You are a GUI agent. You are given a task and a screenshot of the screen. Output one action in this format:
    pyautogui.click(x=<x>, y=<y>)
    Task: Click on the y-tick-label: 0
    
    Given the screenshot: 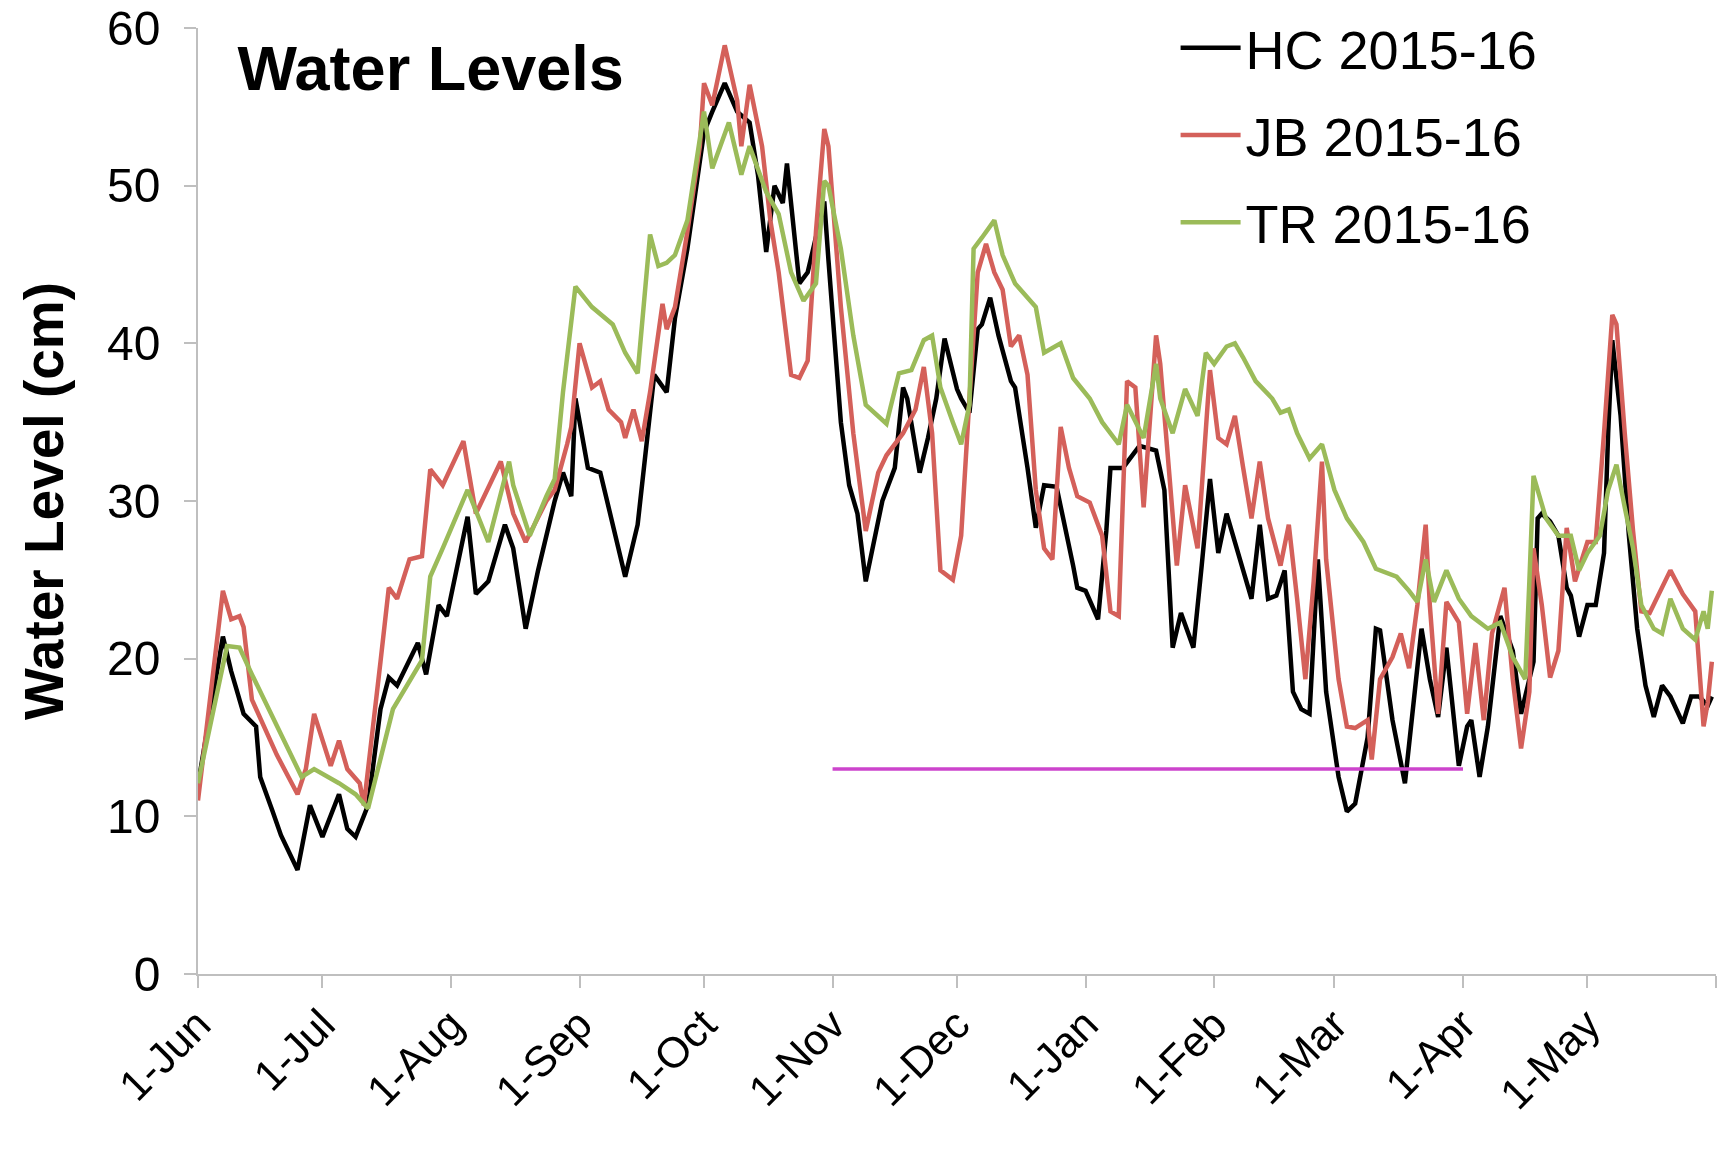 What is the action you would take?
    pyautogui.click(x=147, y=974)
    